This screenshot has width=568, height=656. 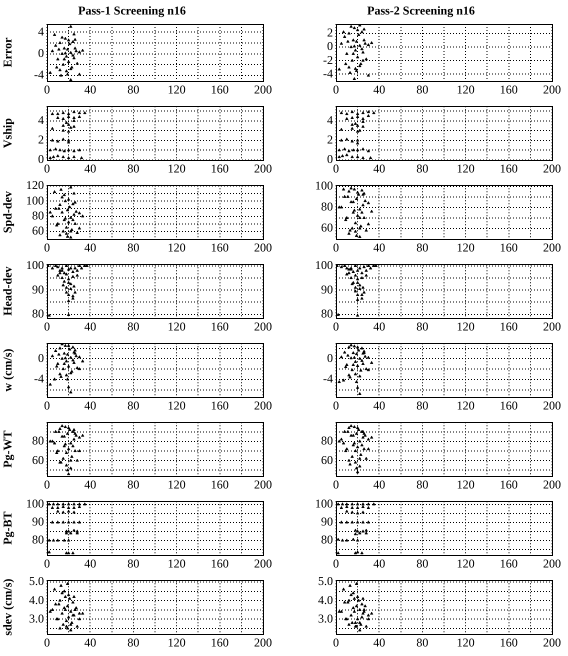 I want to click on y-axis-title: Head-dev, so click(x=7, y=291).